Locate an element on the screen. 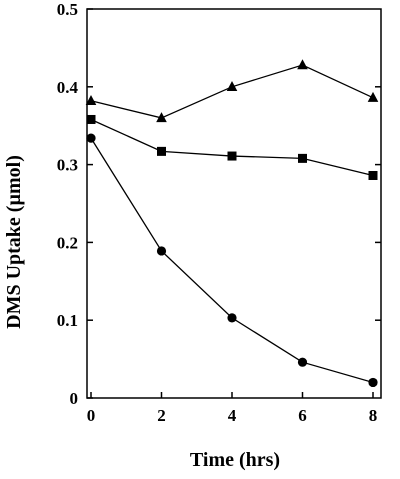 This screenshot has height=479, width=400. y-tick-label: 0 is located at coordinates (74, 398).